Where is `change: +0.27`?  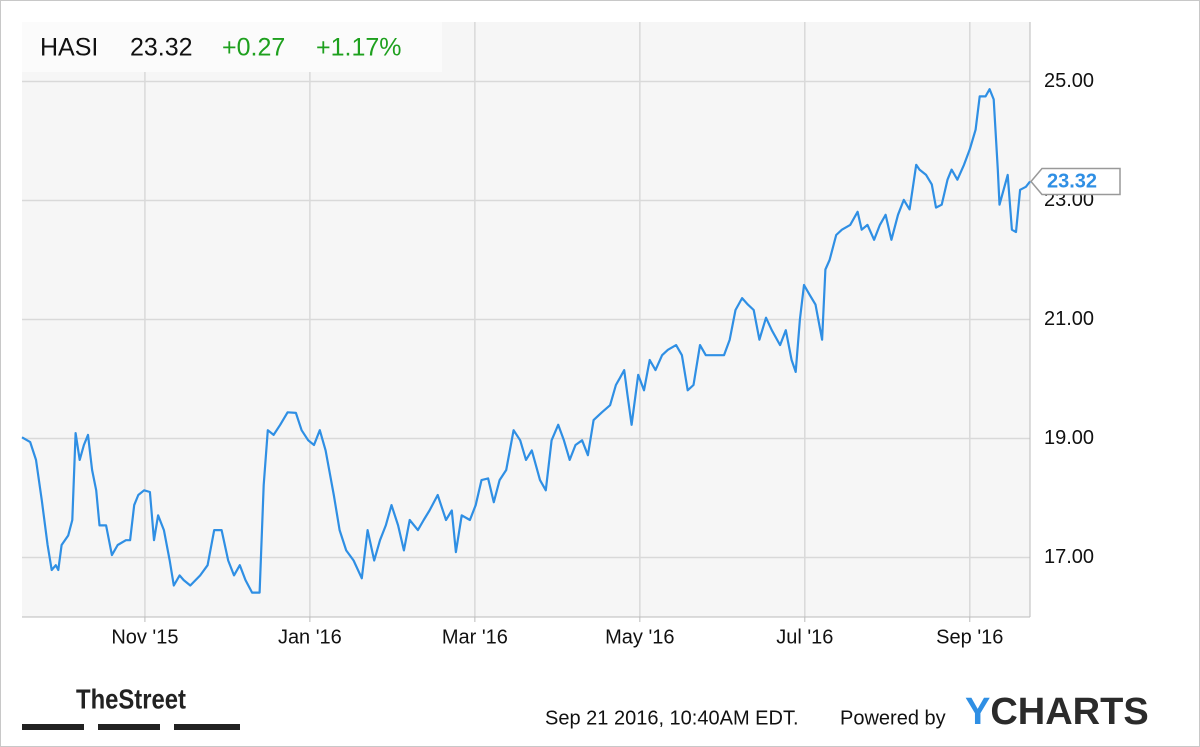
change: +0.27 is located at coordinates (253, 48).